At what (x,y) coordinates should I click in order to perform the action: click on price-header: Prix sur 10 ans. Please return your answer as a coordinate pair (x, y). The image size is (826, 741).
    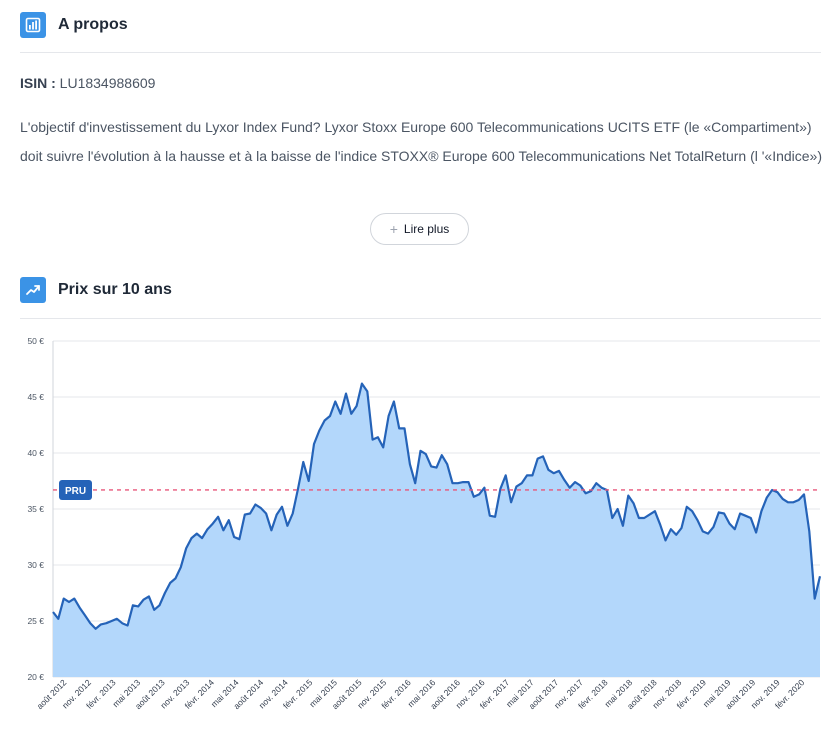
    Looking at the image, I should click on (96, 290).